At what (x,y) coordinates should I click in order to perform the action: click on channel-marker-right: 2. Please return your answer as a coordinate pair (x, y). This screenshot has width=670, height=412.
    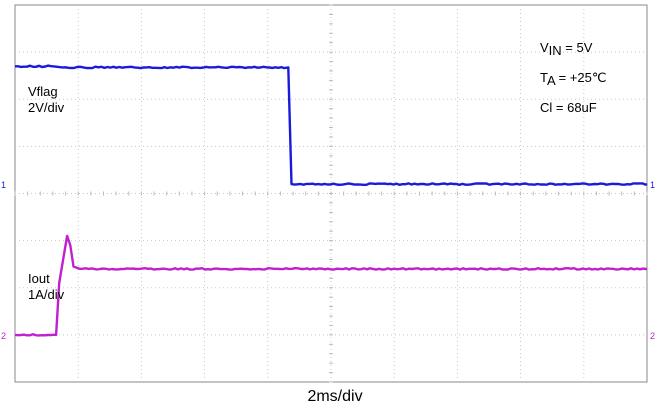
    Looking at the image, I should click on (652, 336).